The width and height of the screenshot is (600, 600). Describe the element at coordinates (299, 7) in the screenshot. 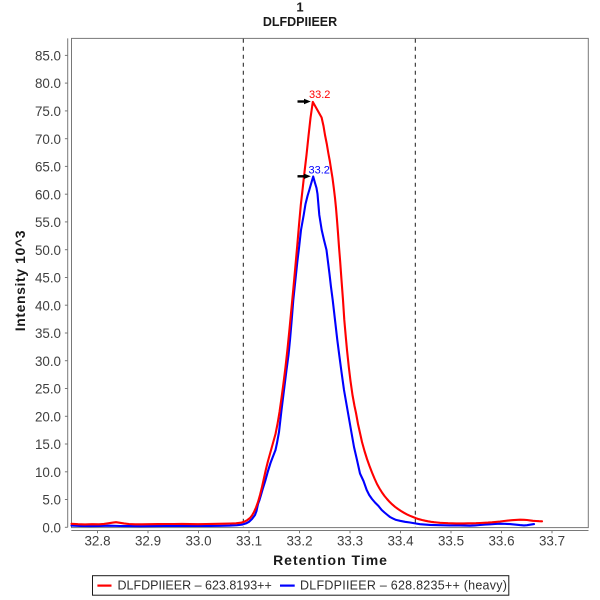

I see `svg-text: 1` at that location.